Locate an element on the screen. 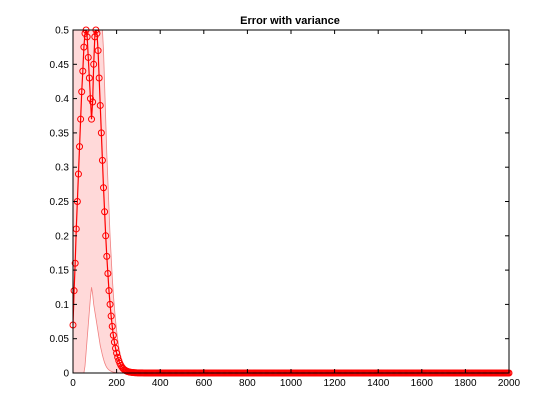 This screenshot has width=560, height=420. x-tick-label: 1000 is located at coordinates (291, 383).